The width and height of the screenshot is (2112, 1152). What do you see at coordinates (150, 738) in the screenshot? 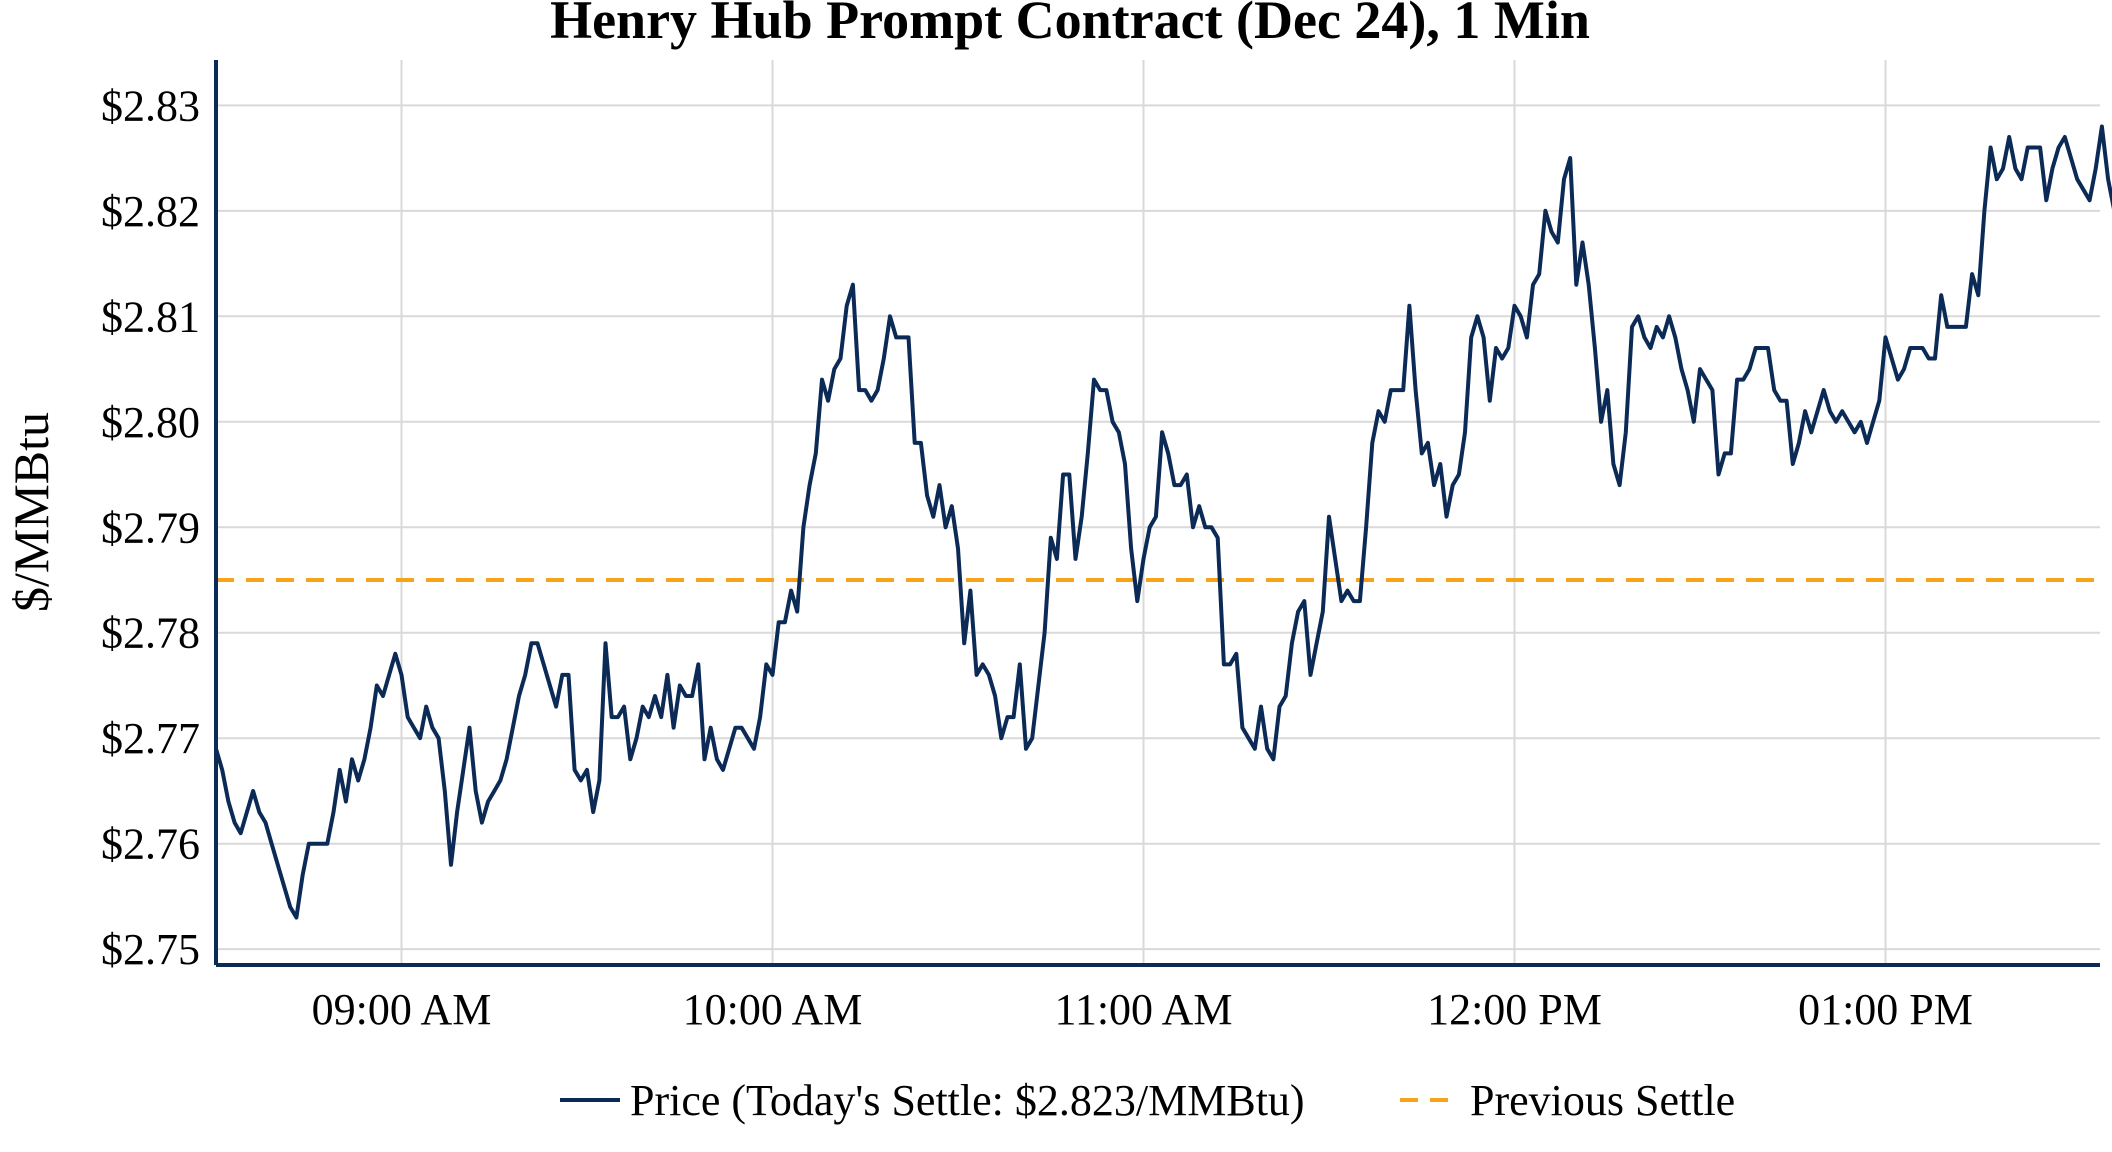
I see `y-tick-label: $2.77` at bounding box center [150, 738].